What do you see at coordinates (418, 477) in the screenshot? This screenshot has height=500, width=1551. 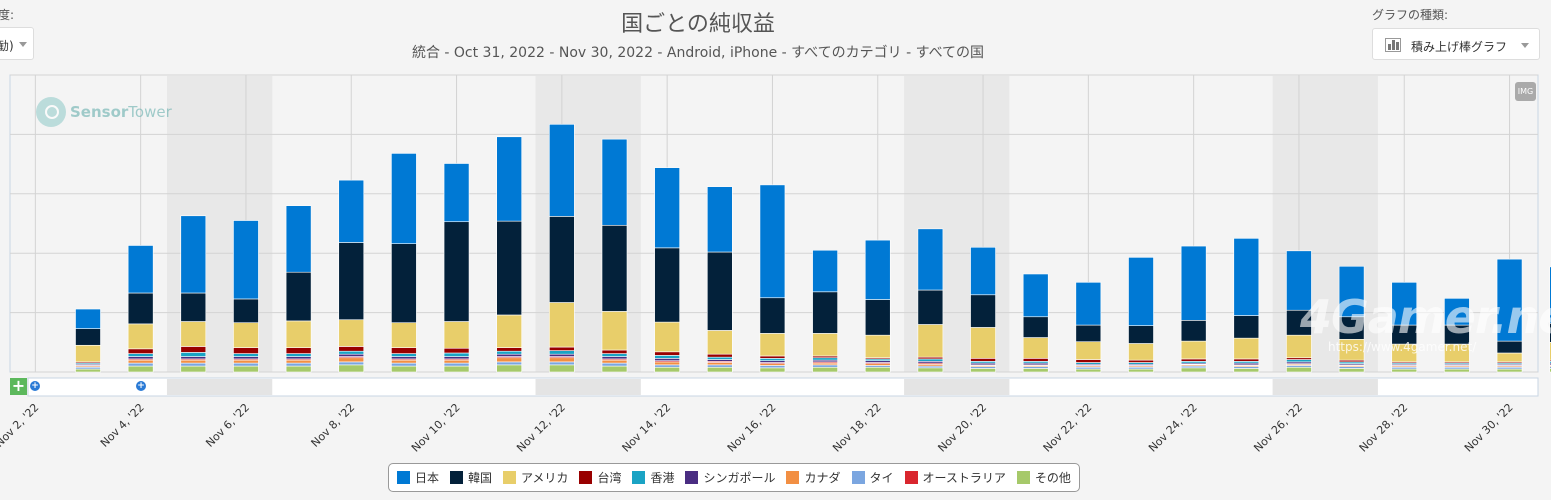 I see `legend-item: 日本` at bounding box center [418, 477].